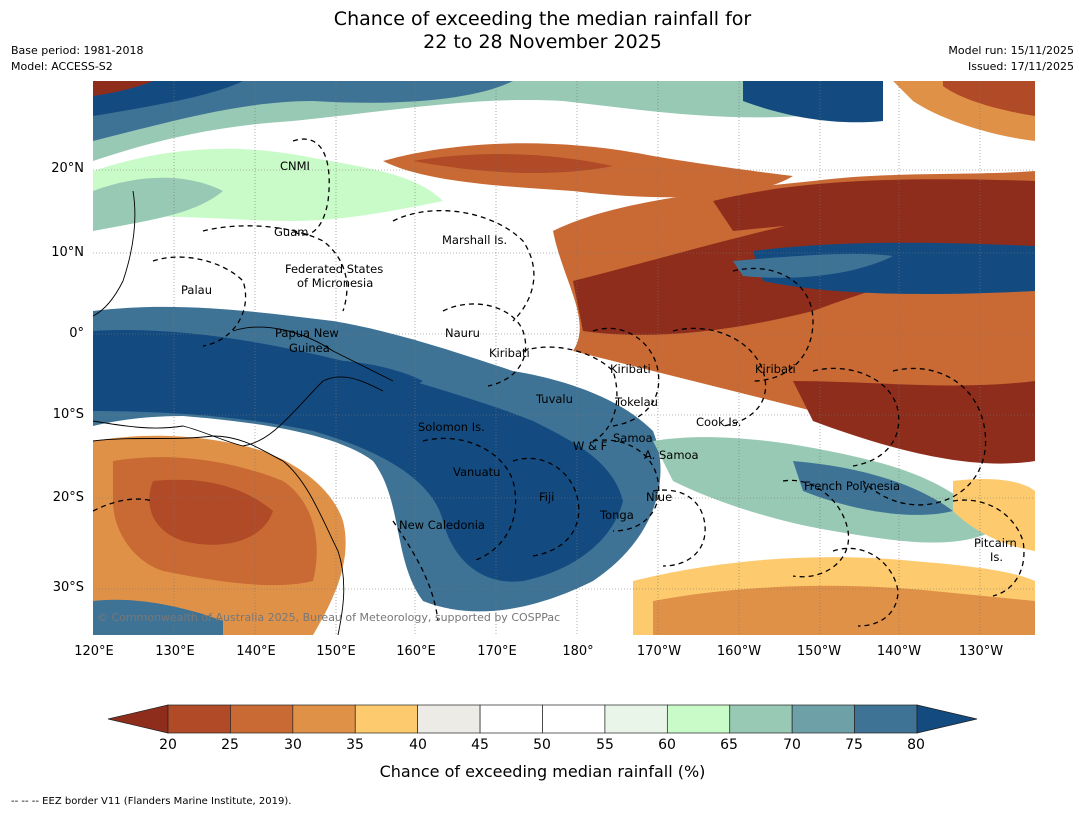 The image size is (1085, 816). Describe the element at coordinates (138, 719) in the screenshot. I see `colorbar-extend-low` at that location.